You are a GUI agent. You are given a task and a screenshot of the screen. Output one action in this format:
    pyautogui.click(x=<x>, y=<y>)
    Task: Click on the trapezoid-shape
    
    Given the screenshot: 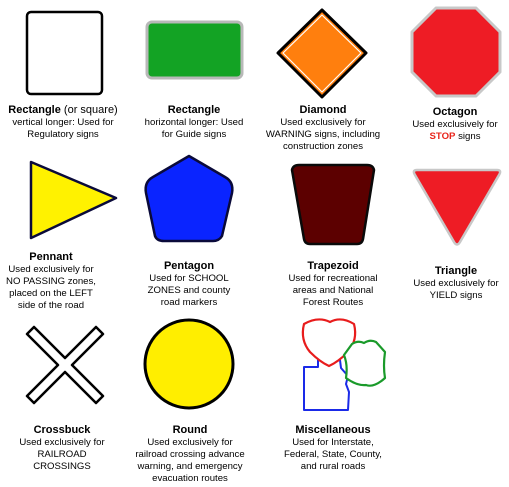 What is the action you would take?
    pyautogui.click(x=333, y=204)
    